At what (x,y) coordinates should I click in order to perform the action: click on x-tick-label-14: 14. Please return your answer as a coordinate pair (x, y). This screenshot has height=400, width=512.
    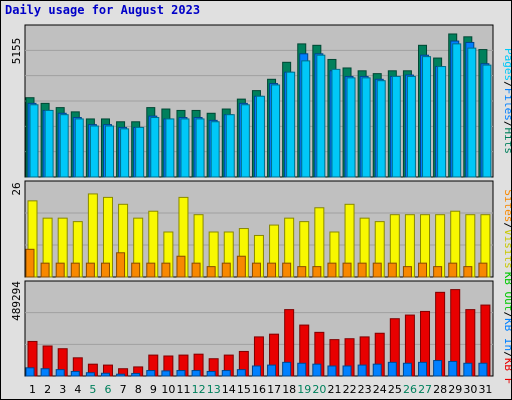
    Looking at the image, I should click on (229, 389).